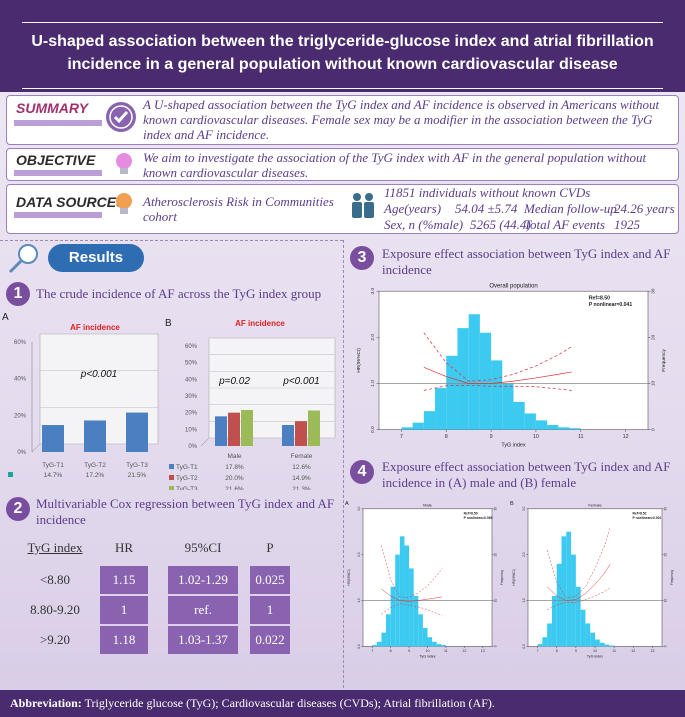 This screenshot has width=685, height=717. What do you see at coordinates (203, 640) in the screenshot?
I see `table-cell: 1.03-1.37` at bounding box center [203, 640].